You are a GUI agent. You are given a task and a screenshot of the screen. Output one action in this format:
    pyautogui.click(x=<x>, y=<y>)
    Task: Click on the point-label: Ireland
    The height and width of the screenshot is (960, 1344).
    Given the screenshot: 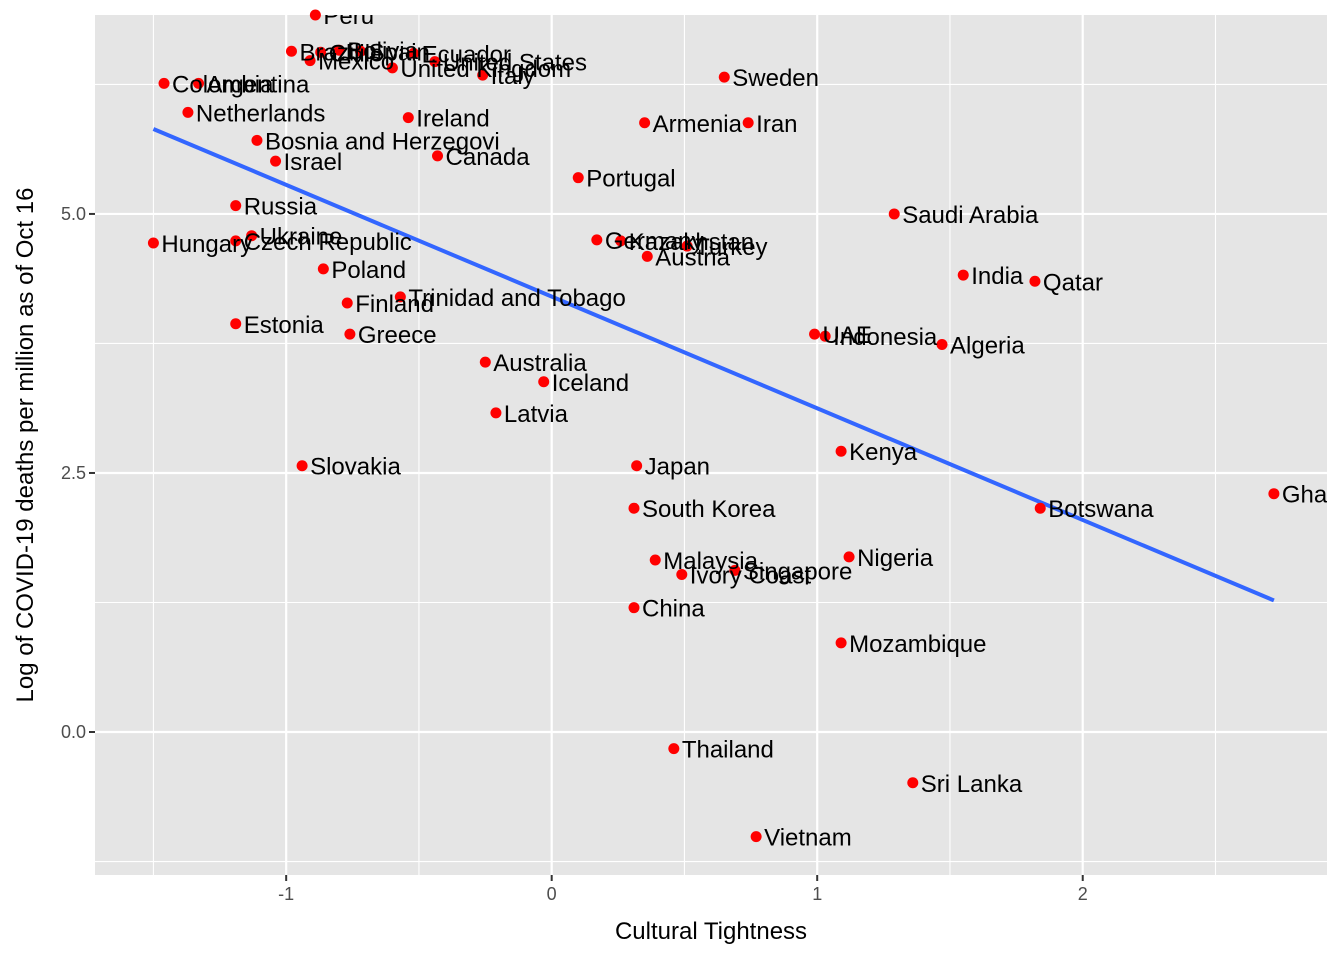 What is the action you would take?
    pyautogui.click(x=452, y=119)
    